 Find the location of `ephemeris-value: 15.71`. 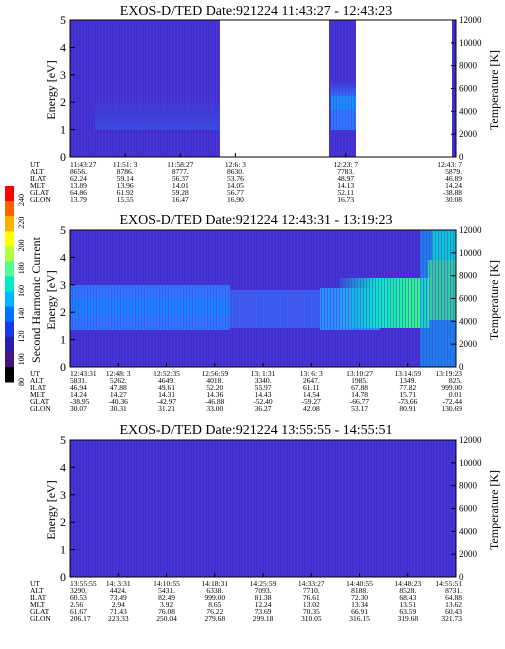

ephemeris-value: 15.71 is located at coordinates (407, 394).